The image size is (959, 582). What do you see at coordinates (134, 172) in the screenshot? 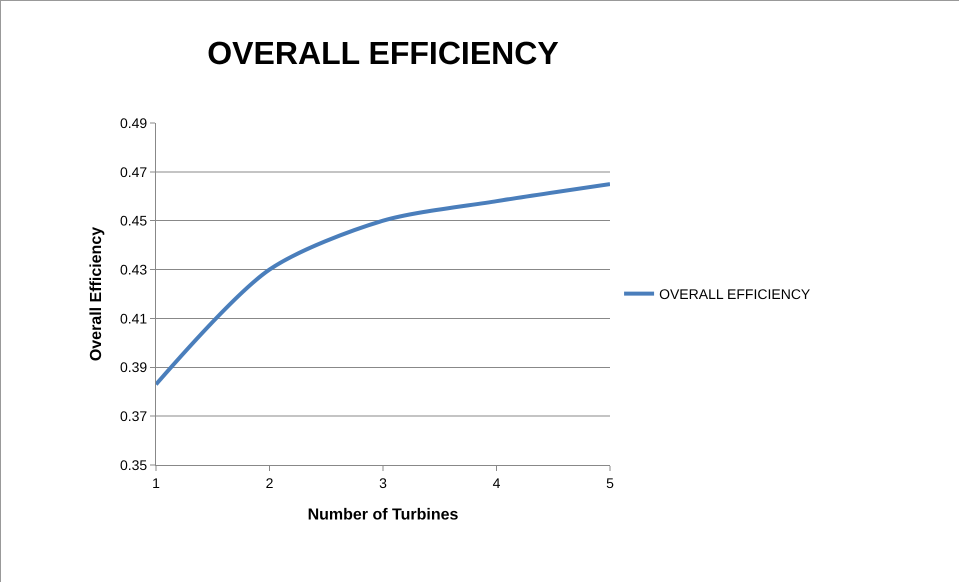
I see `y-tick-label: 0.47` at bounding box center [134, 172].